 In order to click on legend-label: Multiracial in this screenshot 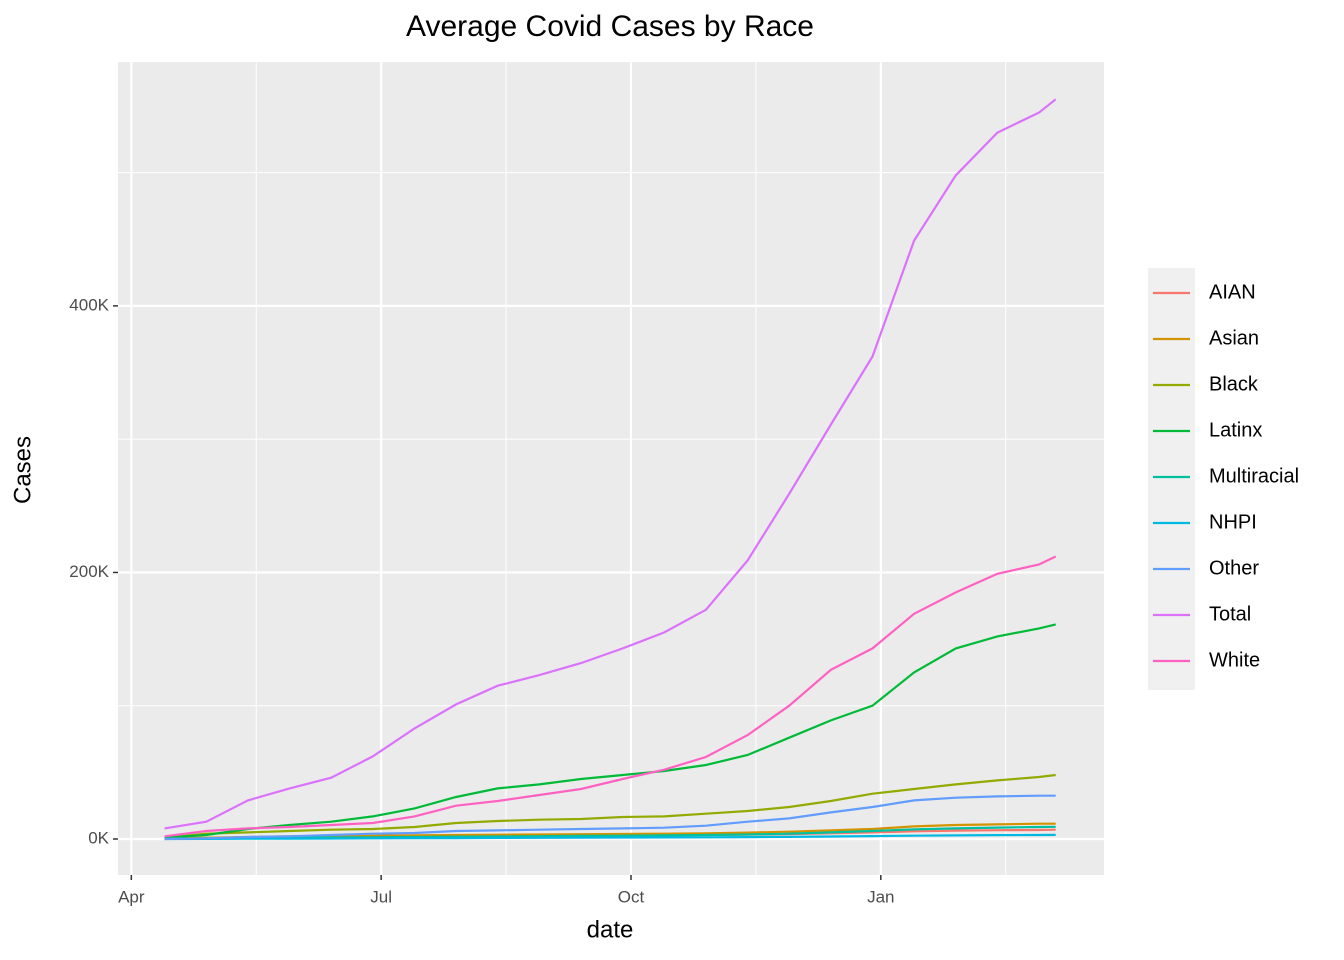, I will do `click(1254, 476)`.